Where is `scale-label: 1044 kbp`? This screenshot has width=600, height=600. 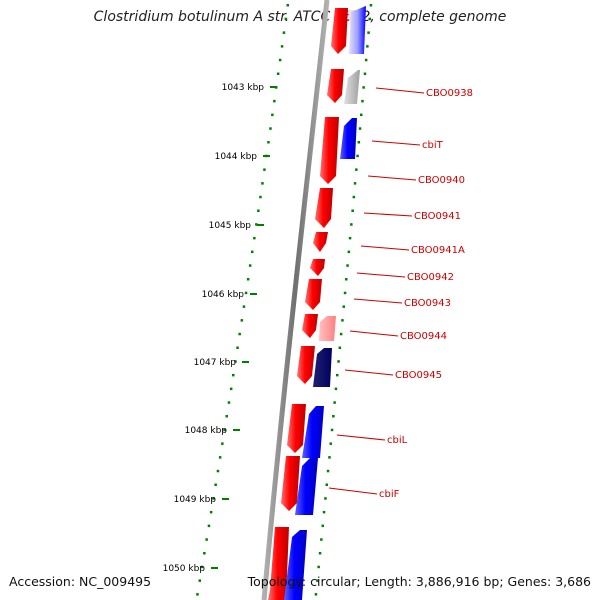
scale-label: 1044 kbp is located at coordinates (236, 157).